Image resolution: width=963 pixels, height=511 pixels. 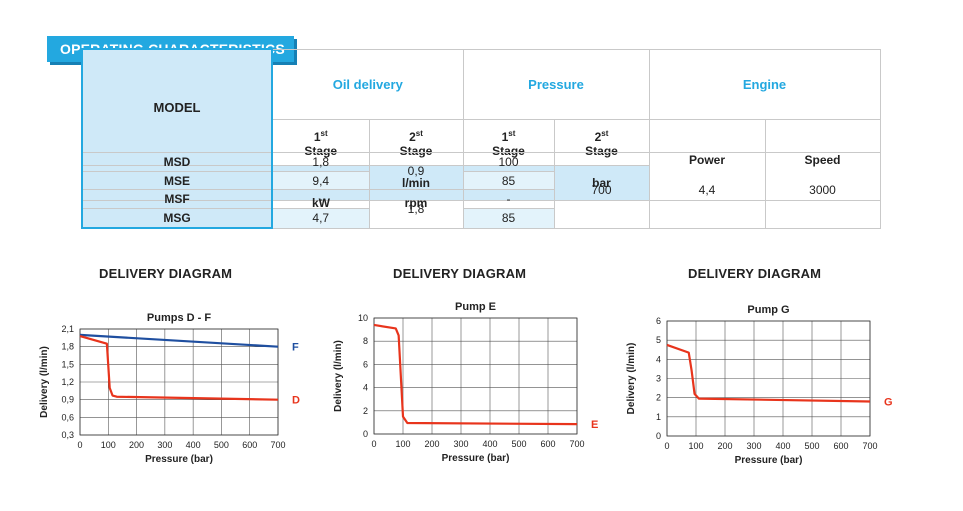 I want to click on chart-title: Pumps D - F, so click(x=179, y=318).